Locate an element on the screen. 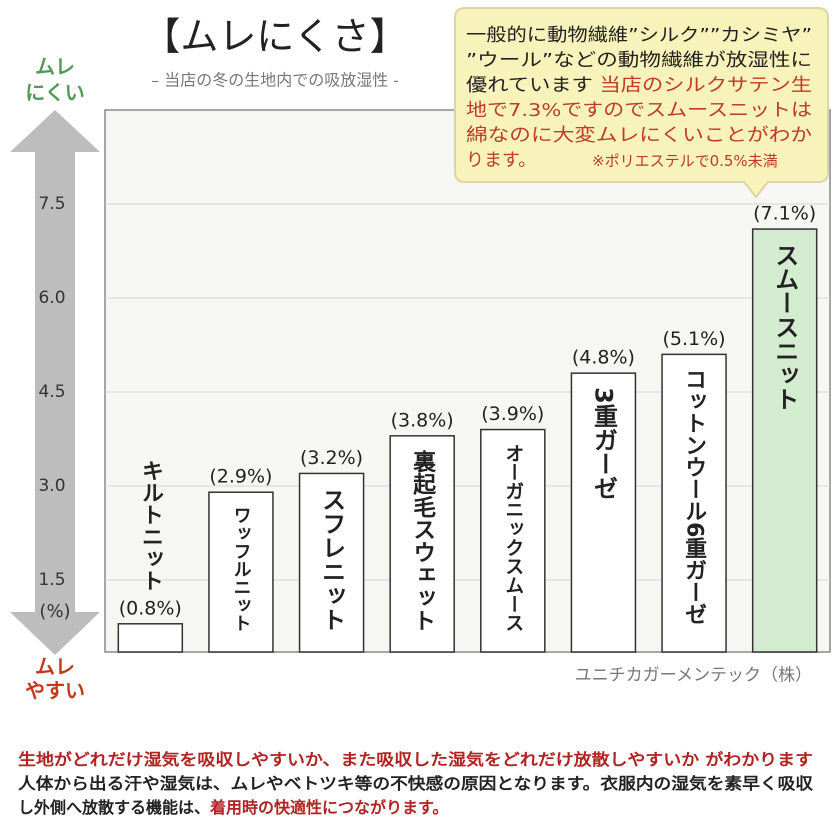 The height and width of the screenshot is (840, 840). callout-text: 優れています is located at coordinates (533, 85).